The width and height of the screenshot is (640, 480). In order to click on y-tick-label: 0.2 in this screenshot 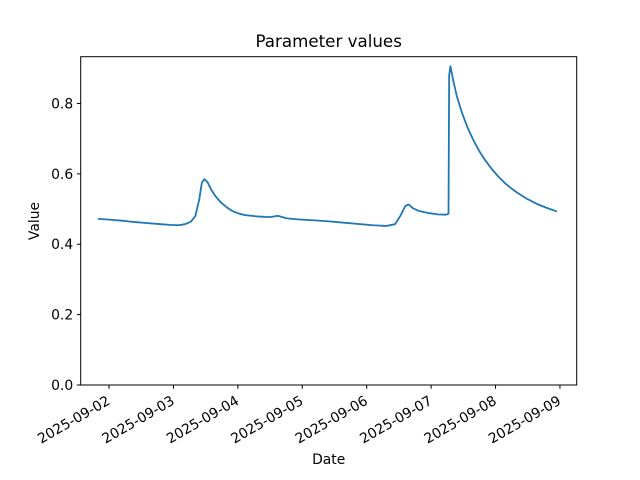, I will do `click(62, 316)`.